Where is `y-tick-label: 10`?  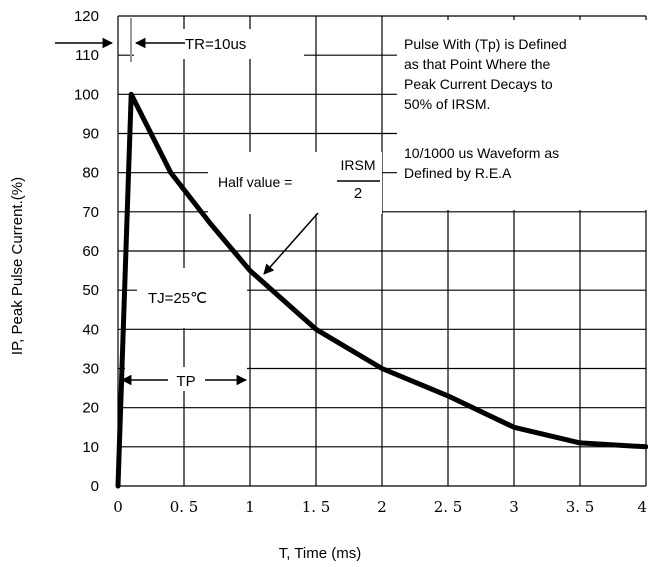 y-tick-label: 10 is located at coordinates (90, 447).